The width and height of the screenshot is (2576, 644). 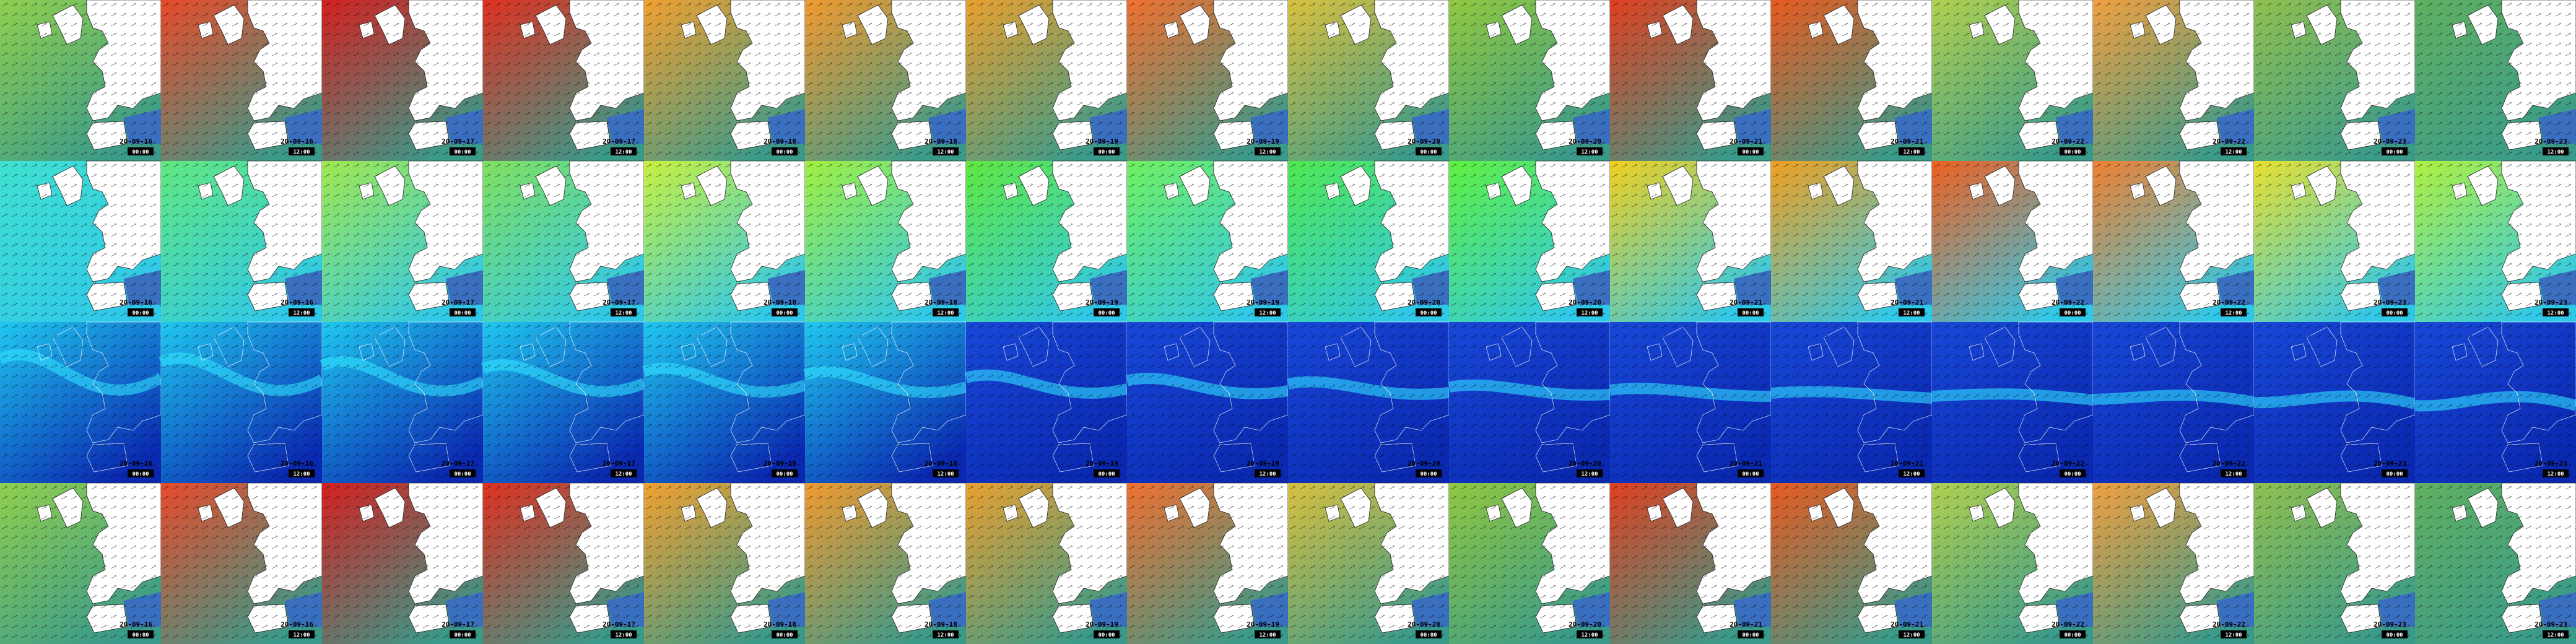 I want to click on map-tile: 20-09-21 00:00, so click(x=1691, y=563).